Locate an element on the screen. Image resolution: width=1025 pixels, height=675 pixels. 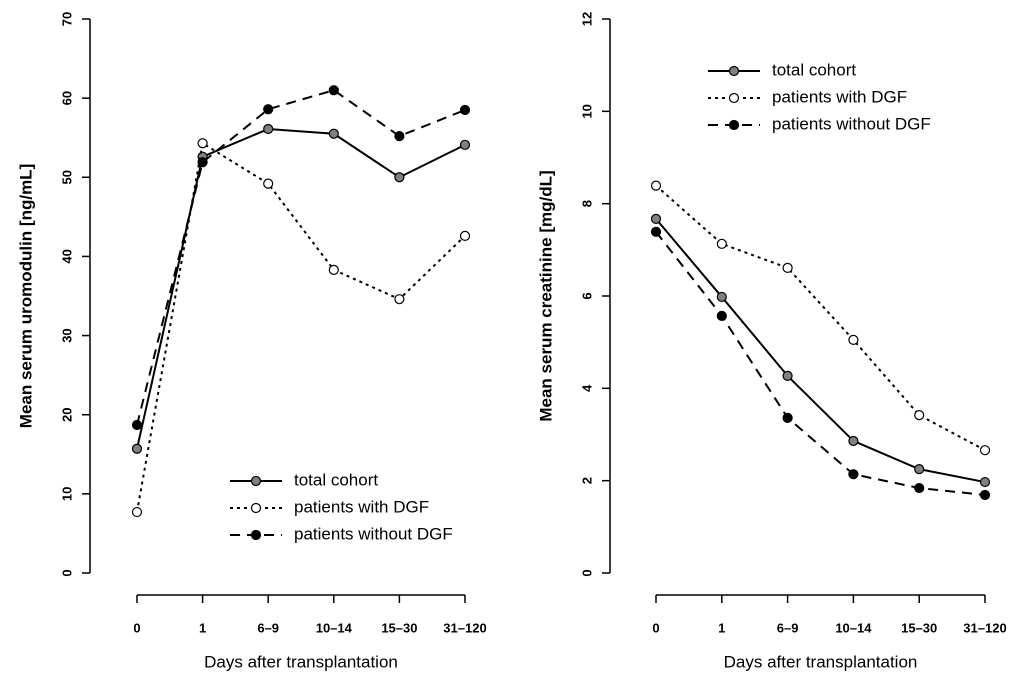
y-tick-label: 40 is located at coordinates (66, 256).